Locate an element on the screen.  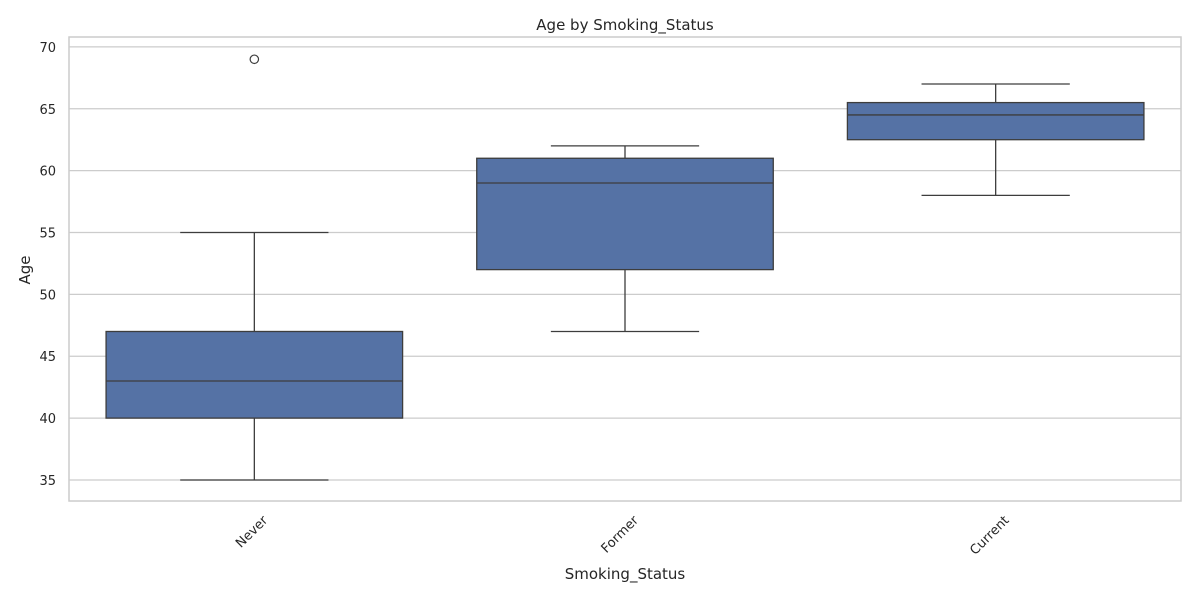
y-tick-label-50: 50 is located at coordinates (47, 295).